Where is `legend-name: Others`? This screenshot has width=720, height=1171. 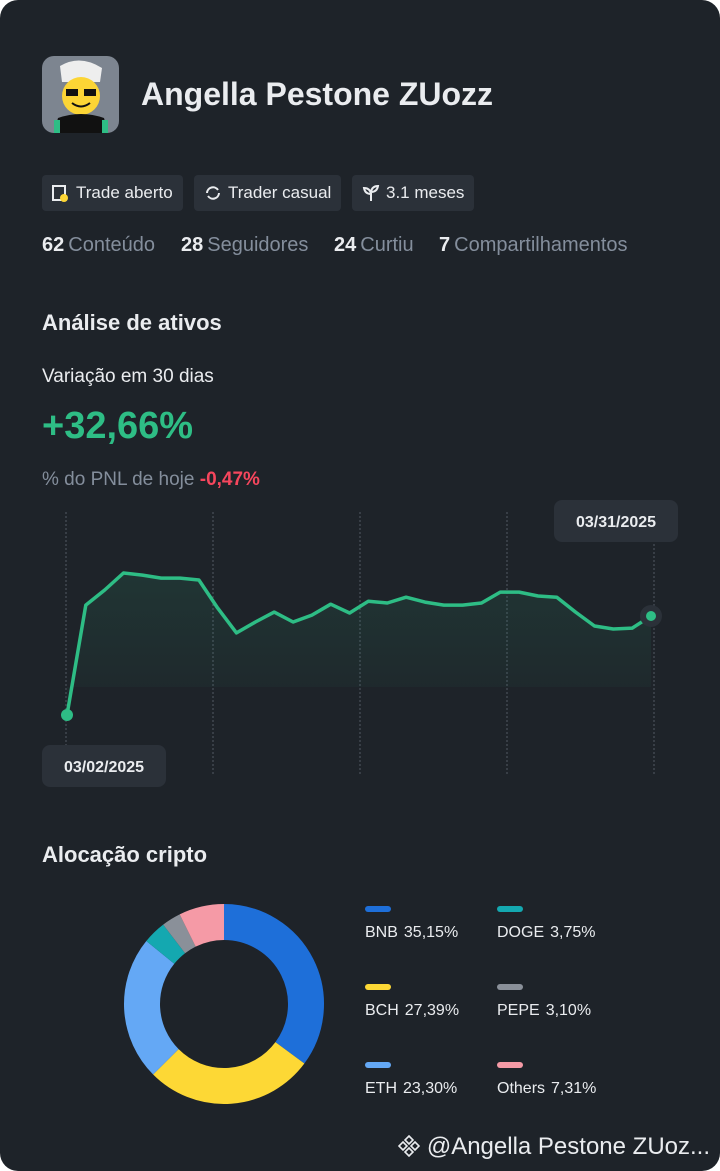
legend-name: Others is located at coordinates (521, 1088).